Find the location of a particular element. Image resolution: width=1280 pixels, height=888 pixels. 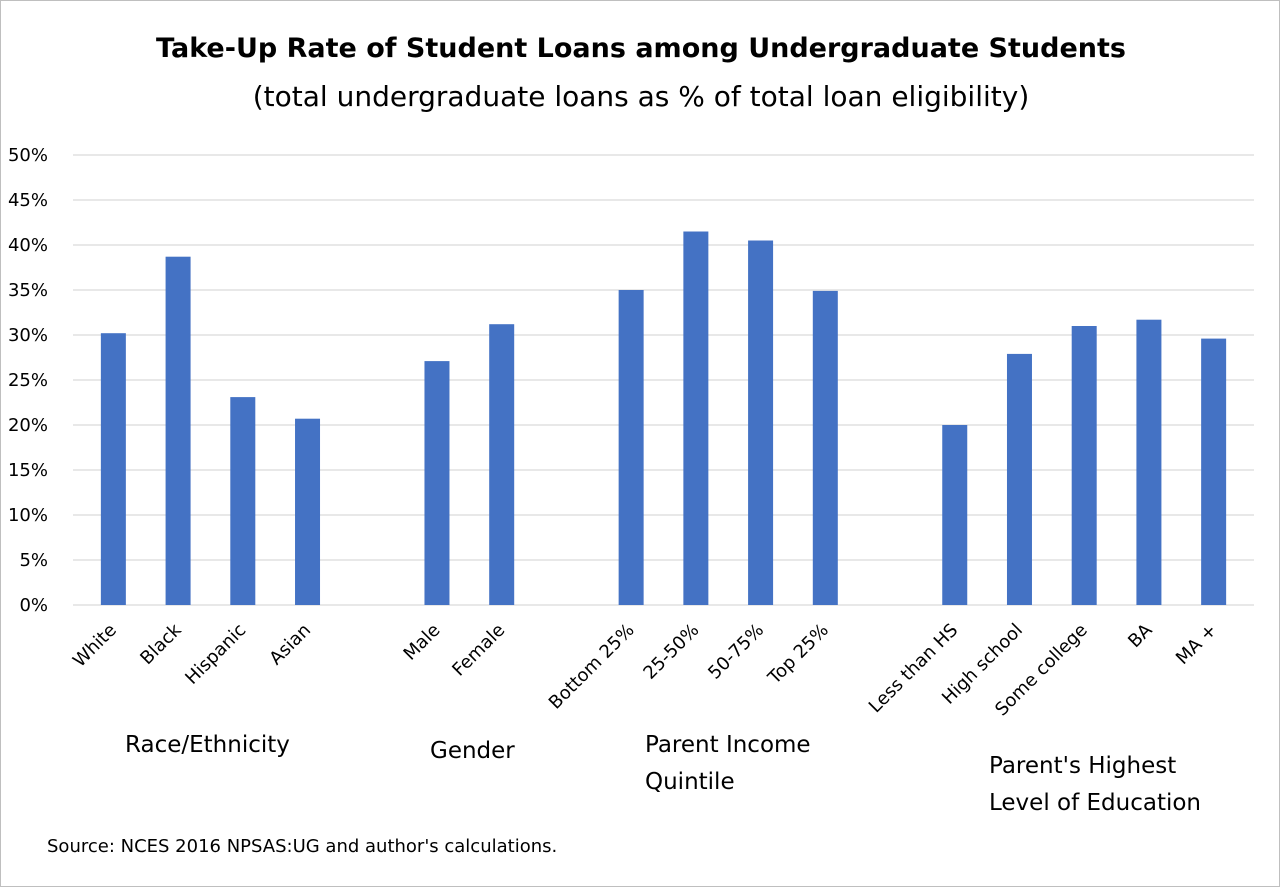

x-tick-label: Asian is located at coordinates (290, 645).